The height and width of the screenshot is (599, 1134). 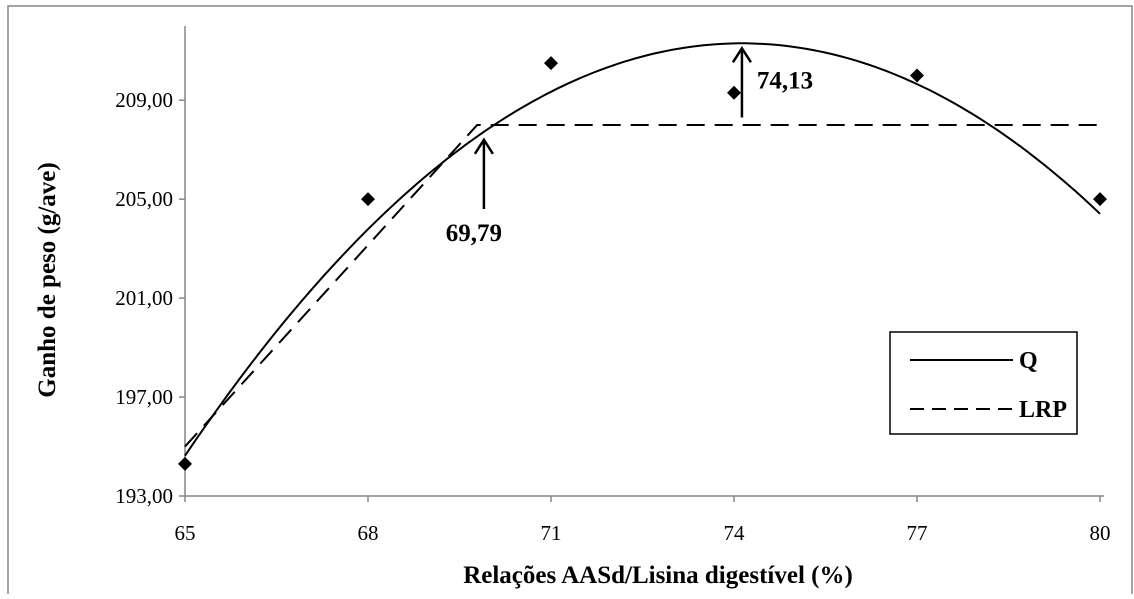 I want to click on legend: Q LRP, so click(x=983, y=383).